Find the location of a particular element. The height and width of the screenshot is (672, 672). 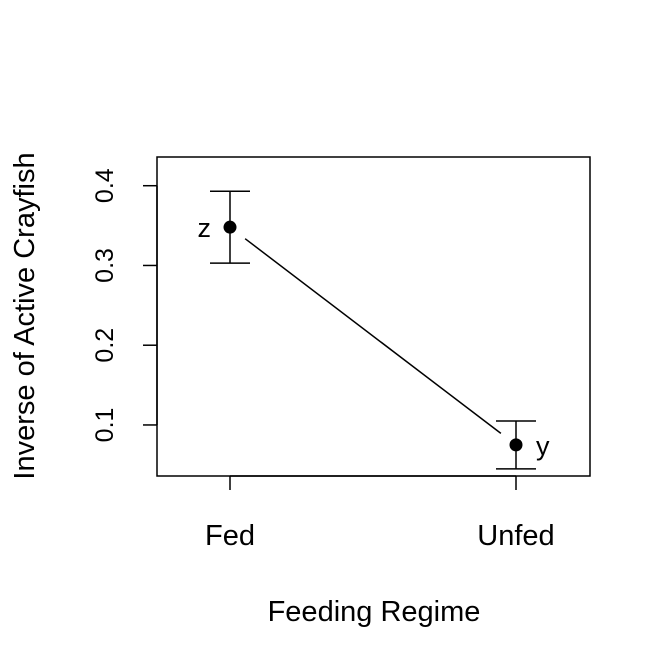

connecting-line is located at coordinates (373, 336).